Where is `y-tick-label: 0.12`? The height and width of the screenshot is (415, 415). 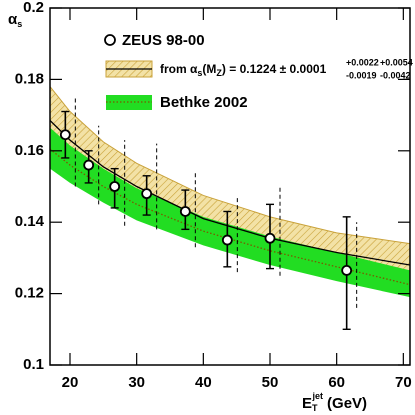 y-tick-label: 0.12 is located at coordinates (29, 293).